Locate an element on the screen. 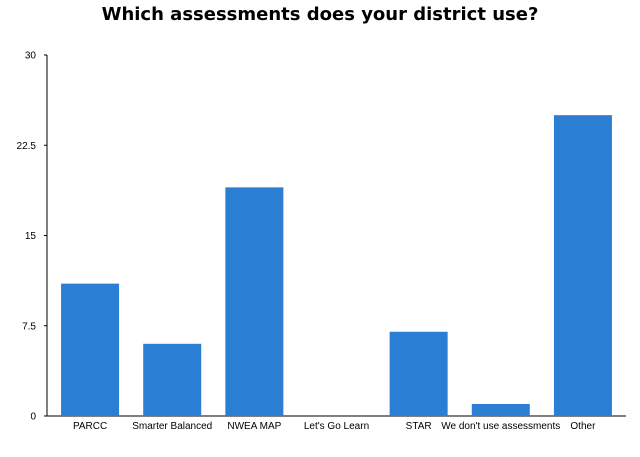 Image resolution: width=640 pixels, height=457 pixels. x-tick-label: Other is located at coordinates (583, 426).